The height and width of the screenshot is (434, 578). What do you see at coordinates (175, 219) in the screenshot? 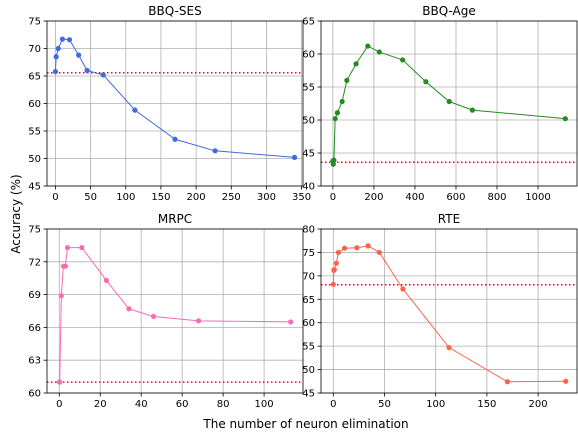
I see `panel-title-mrpc: MRPC` at bounding box center [175, 219].